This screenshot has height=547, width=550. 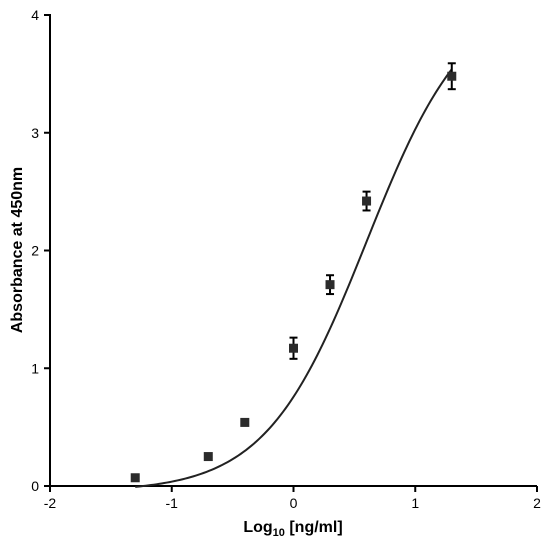 What do you see at coordinates (415, 503) in the screenshot?
I see `x-tick-label: 1` at bounding box center [415, 503].